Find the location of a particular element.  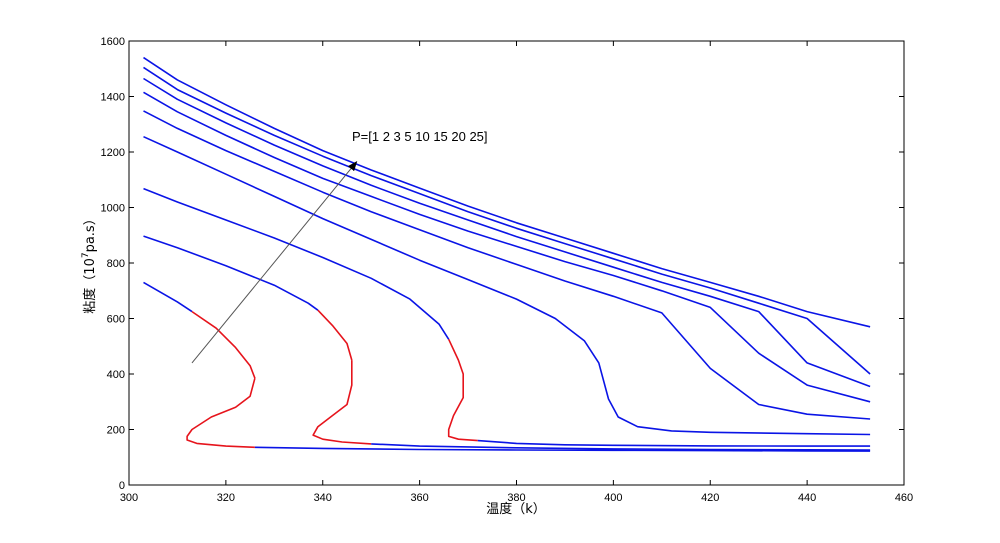

x-tick-label: 380 is located at coordinates (516, 498).